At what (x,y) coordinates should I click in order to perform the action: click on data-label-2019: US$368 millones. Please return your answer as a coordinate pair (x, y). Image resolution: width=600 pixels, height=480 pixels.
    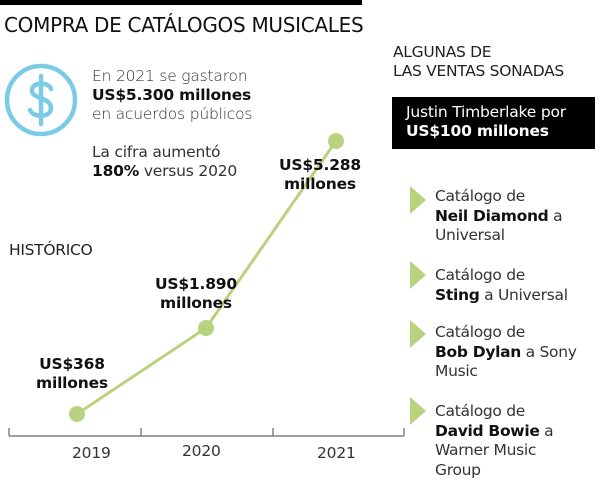
    Looking at the image, I should click on (72, 373).